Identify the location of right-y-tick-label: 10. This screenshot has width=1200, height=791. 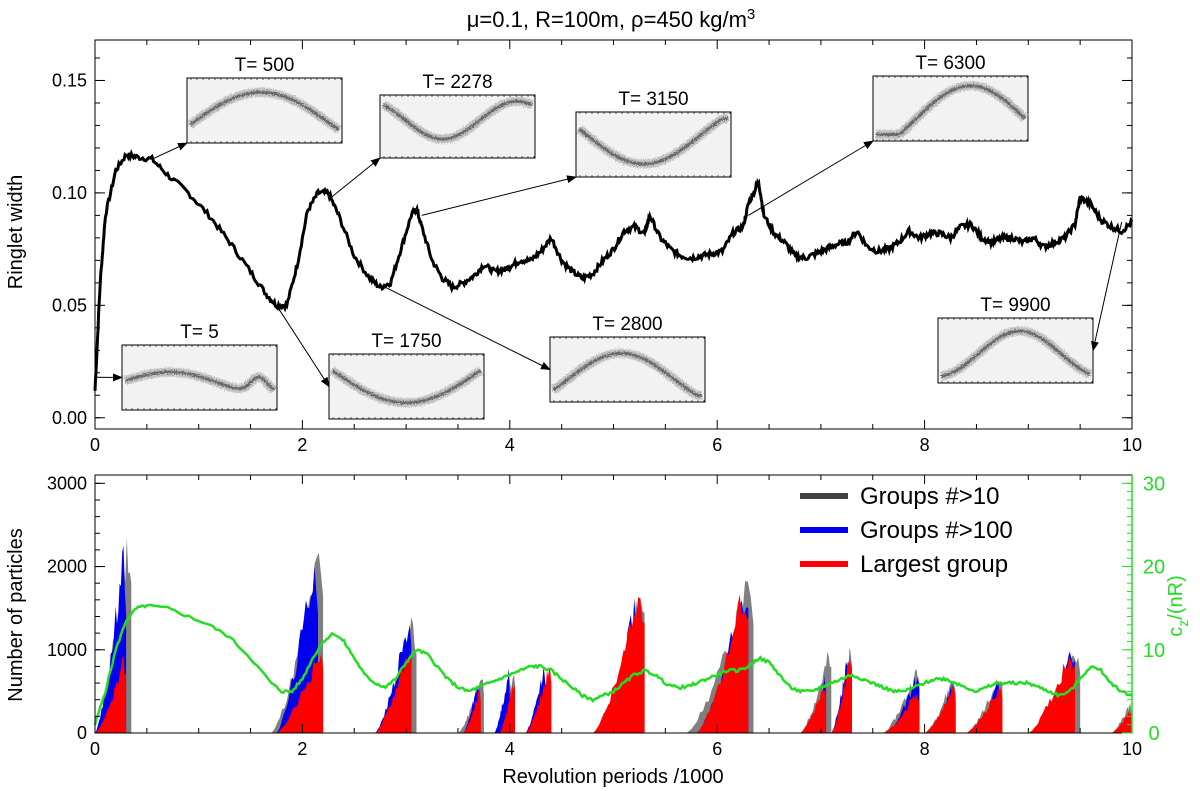
(1154, 651).